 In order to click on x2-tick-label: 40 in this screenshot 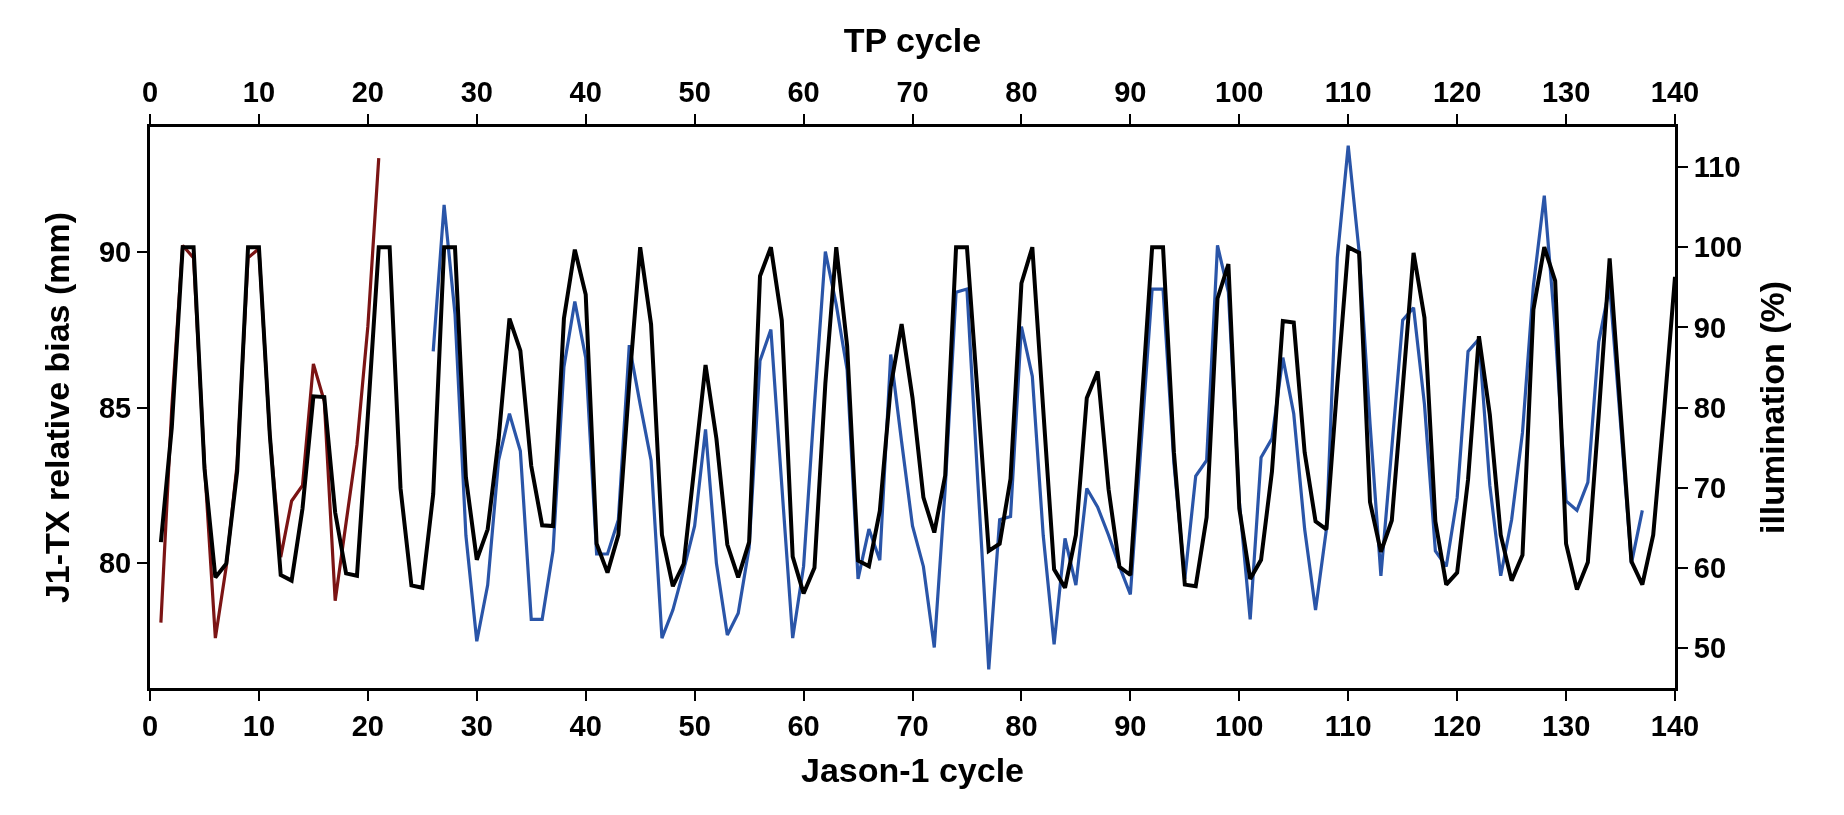, I will do `click(585, 725)`.